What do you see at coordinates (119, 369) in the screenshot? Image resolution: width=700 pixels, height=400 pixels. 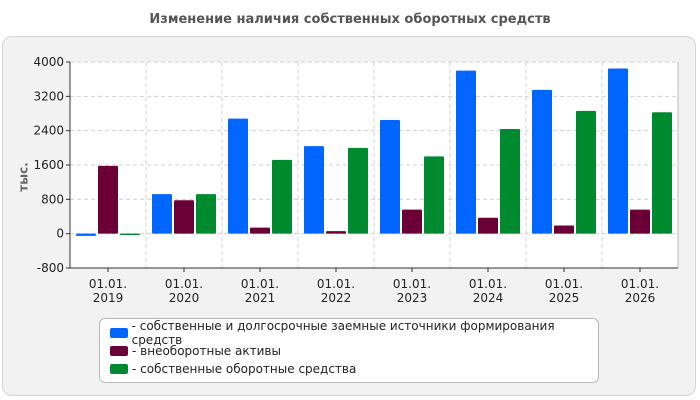 I see `legend-swatch-working-capital` at bounding box center [119, 369].